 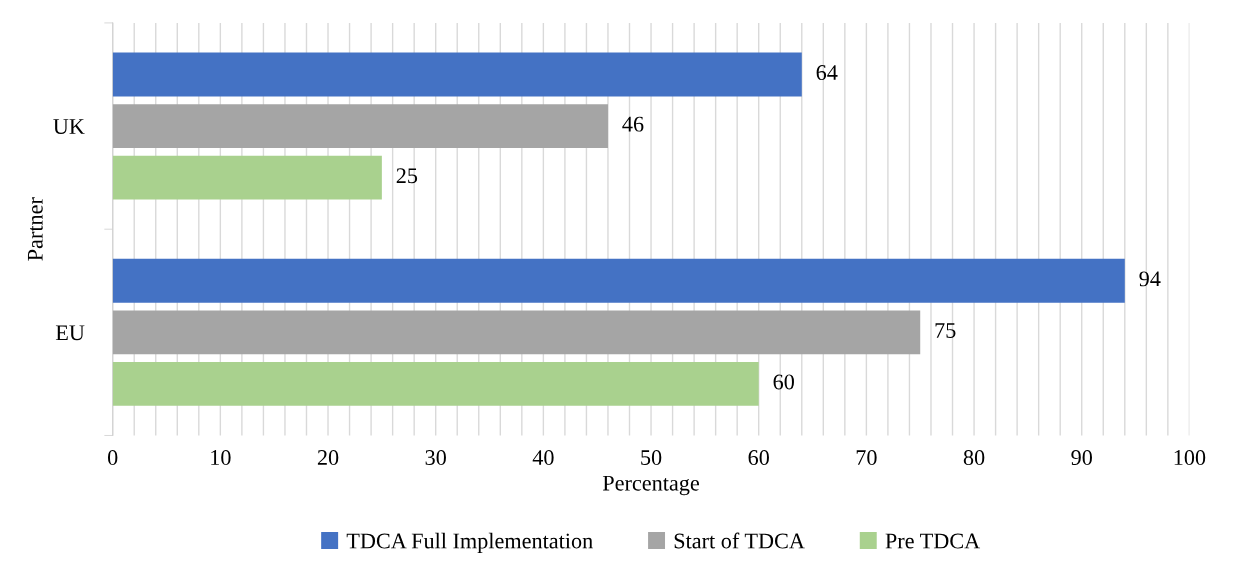 I want to click on data-label: 60, so click(x=783, y=382).